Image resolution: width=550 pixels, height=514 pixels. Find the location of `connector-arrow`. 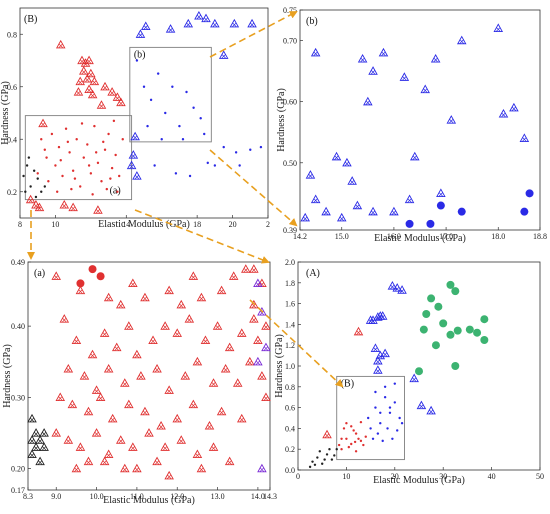

connector-arrow is located at coordinates (253, 188).